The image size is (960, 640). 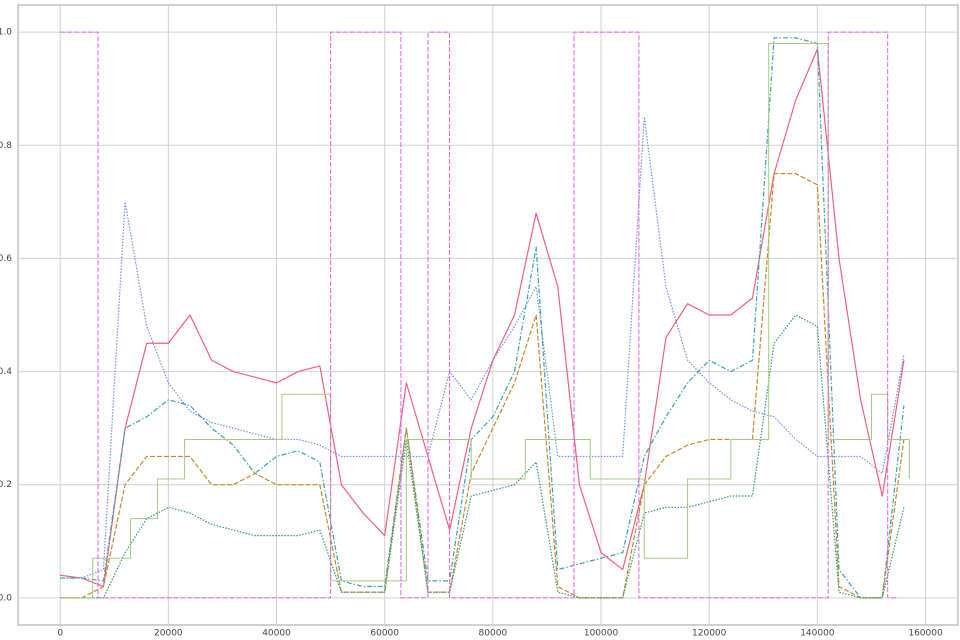 What do you see at coordinates (6, 372) in the screenshot?
I see `y-tick-label: 0.4` at bounding box center [6, 372].